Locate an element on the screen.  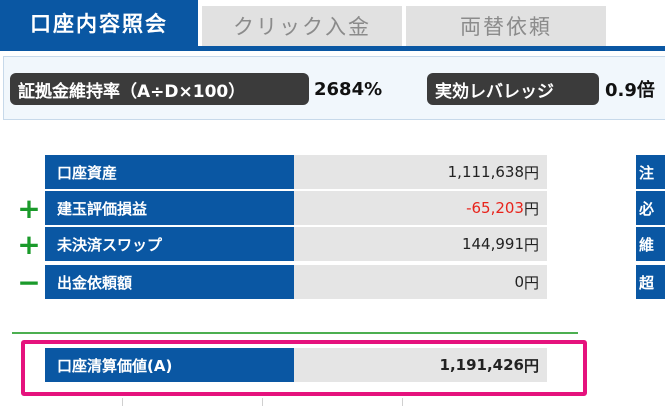
row-value-unrealized-pl: -65,203 円 is located at coordinates (420, 208).